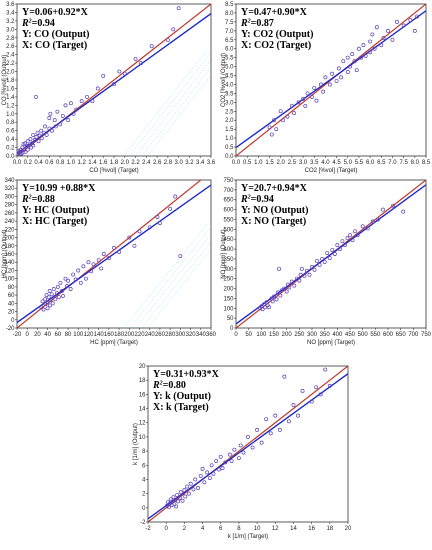 The image size is (432, 550). Describe the element at coordinates (114, 343) in the screenshot. I see `hc-x-axis-label: HC [ppm] (Target)` at that location.